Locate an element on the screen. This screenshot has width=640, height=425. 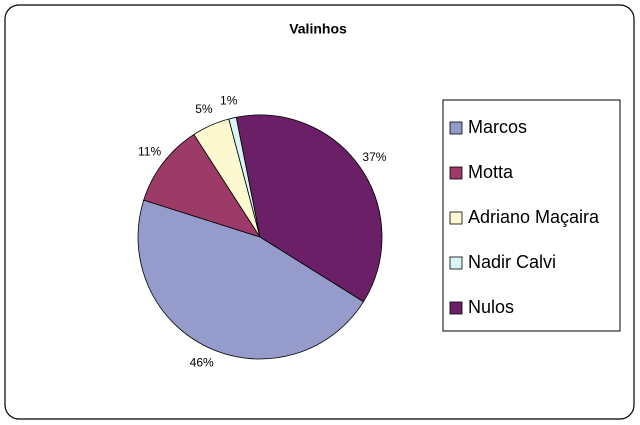
data-label: 1% is located at coordinates (229, 101).